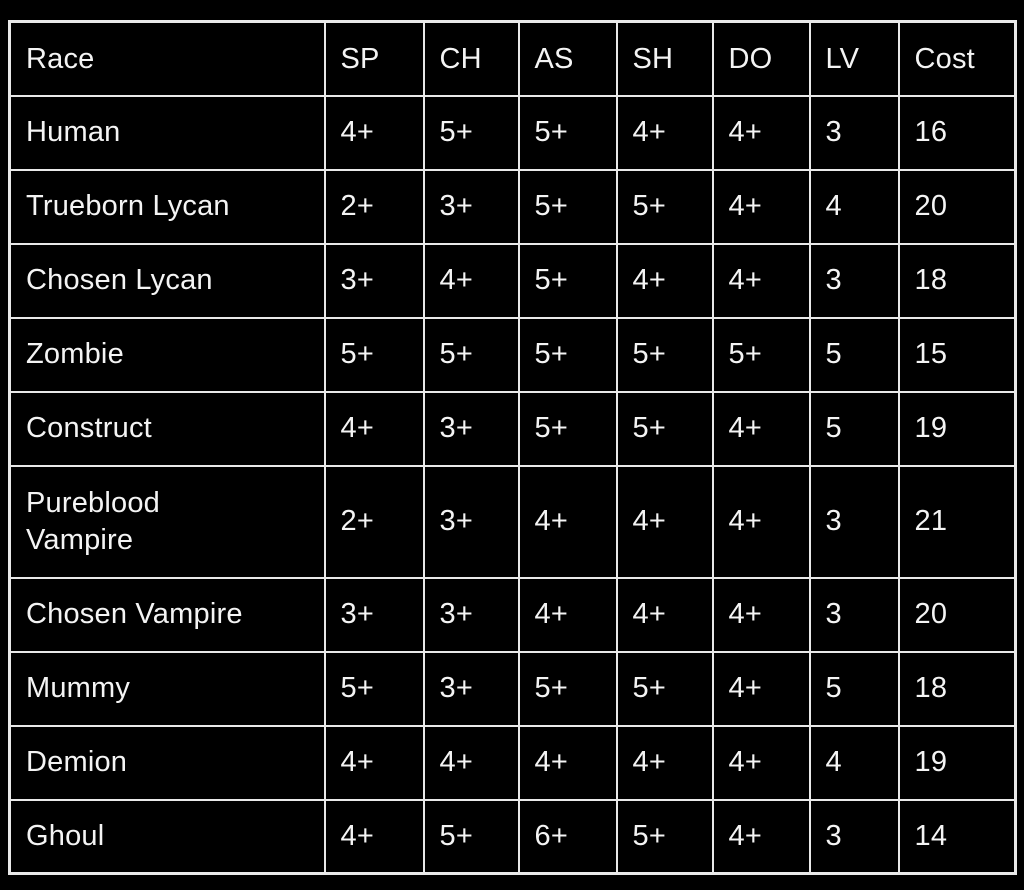 Image resolution: width=1024 pixels, height=890 pixels. Describe the element at coordinates (167, 614) in the screenshot. I see `race-cell: Chosen Vampire` at that location.